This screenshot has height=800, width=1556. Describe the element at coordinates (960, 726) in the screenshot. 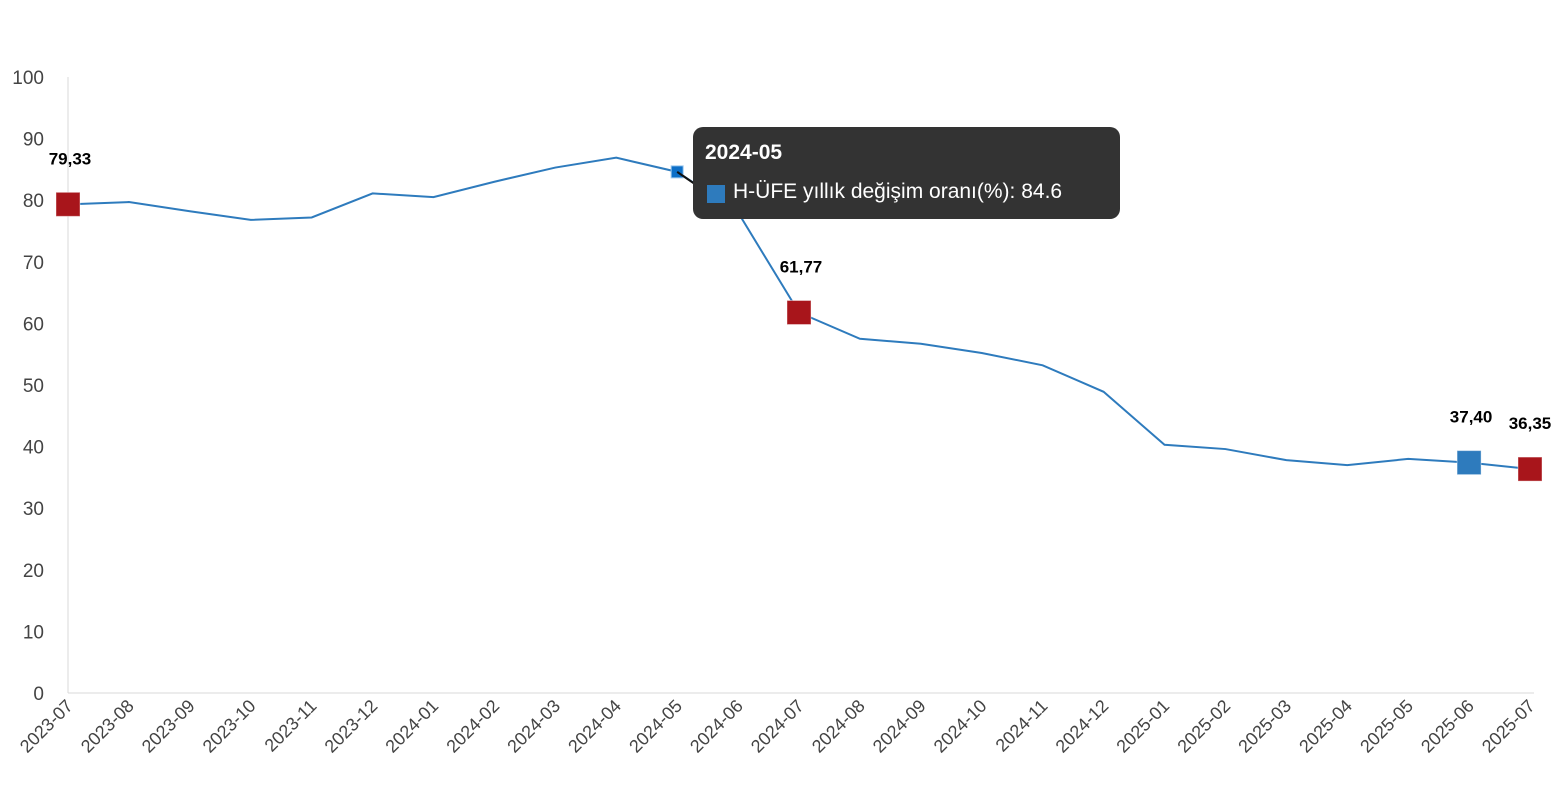

I see `x-tick-label: 2024-10` at that location.